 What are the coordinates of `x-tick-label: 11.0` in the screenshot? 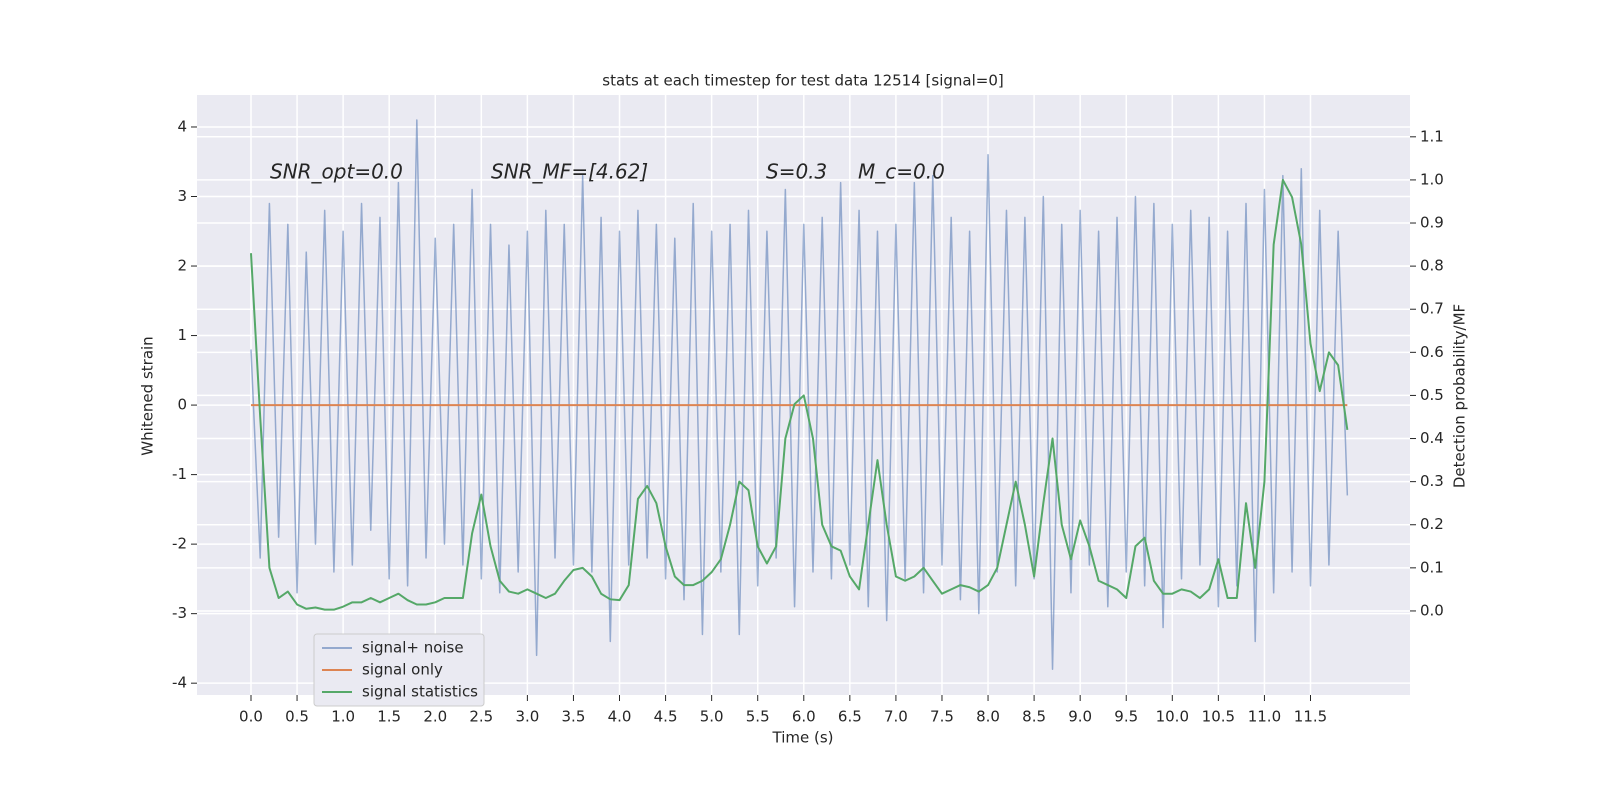 It's located at (1264, 717).